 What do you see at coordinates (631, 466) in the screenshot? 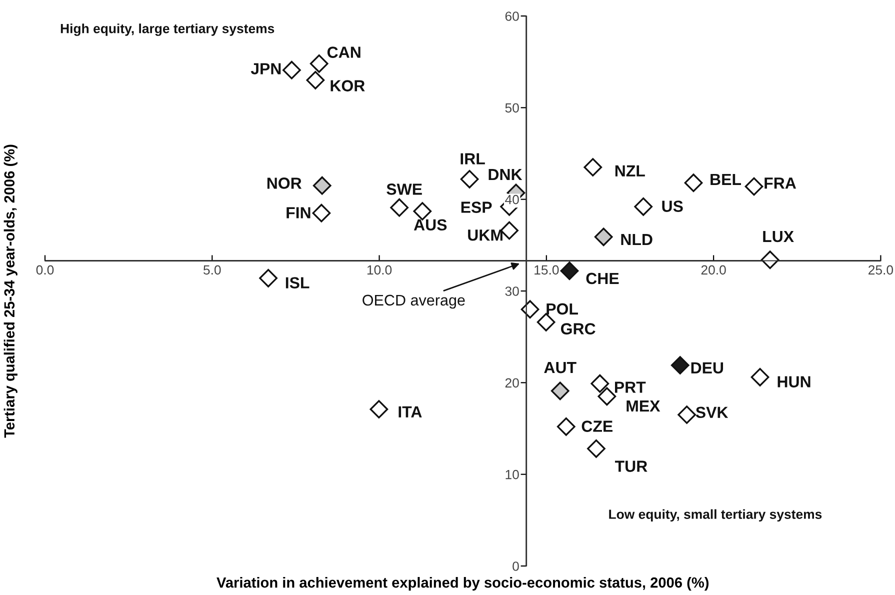
I see `annotation: TUR` at bounding box center [631, 466].